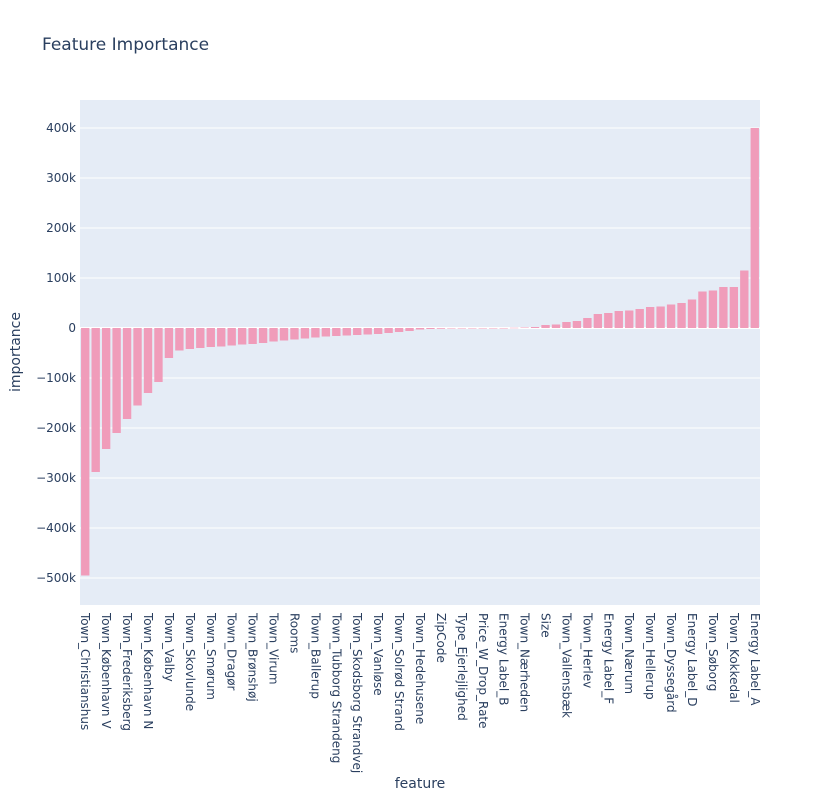 This screenshot has width=840, height=804. Describe the element at coordinates (56, 528) in the screenshot. I see `y-tick-label: −400k` at that location.